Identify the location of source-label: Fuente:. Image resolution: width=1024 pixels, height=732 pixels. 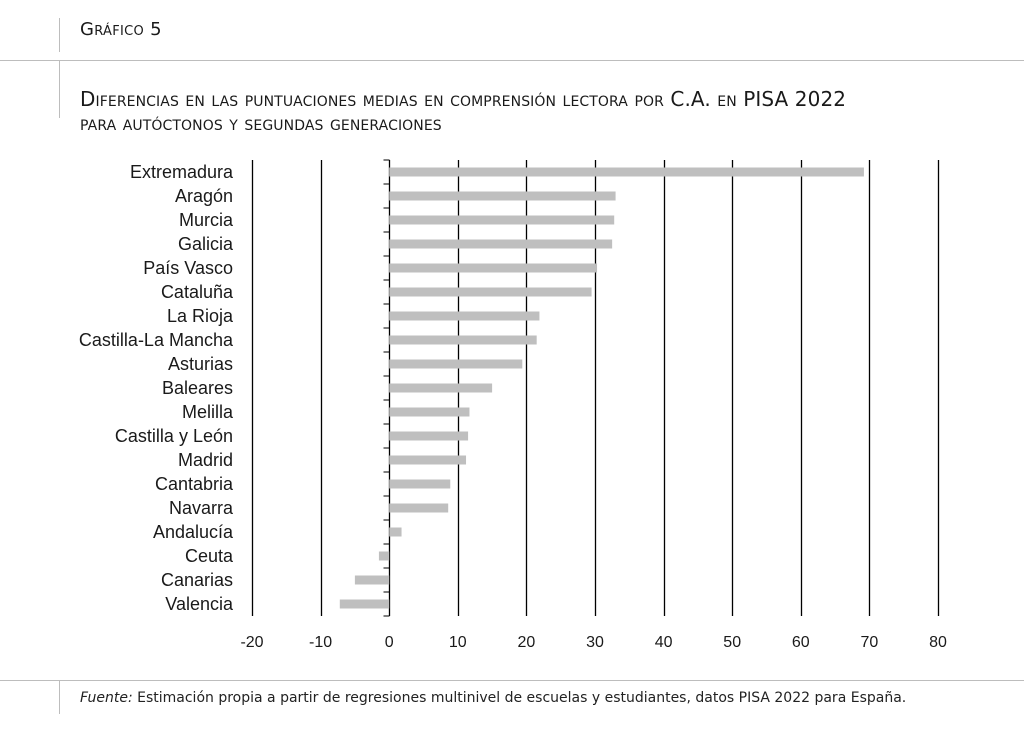
(106, 698).